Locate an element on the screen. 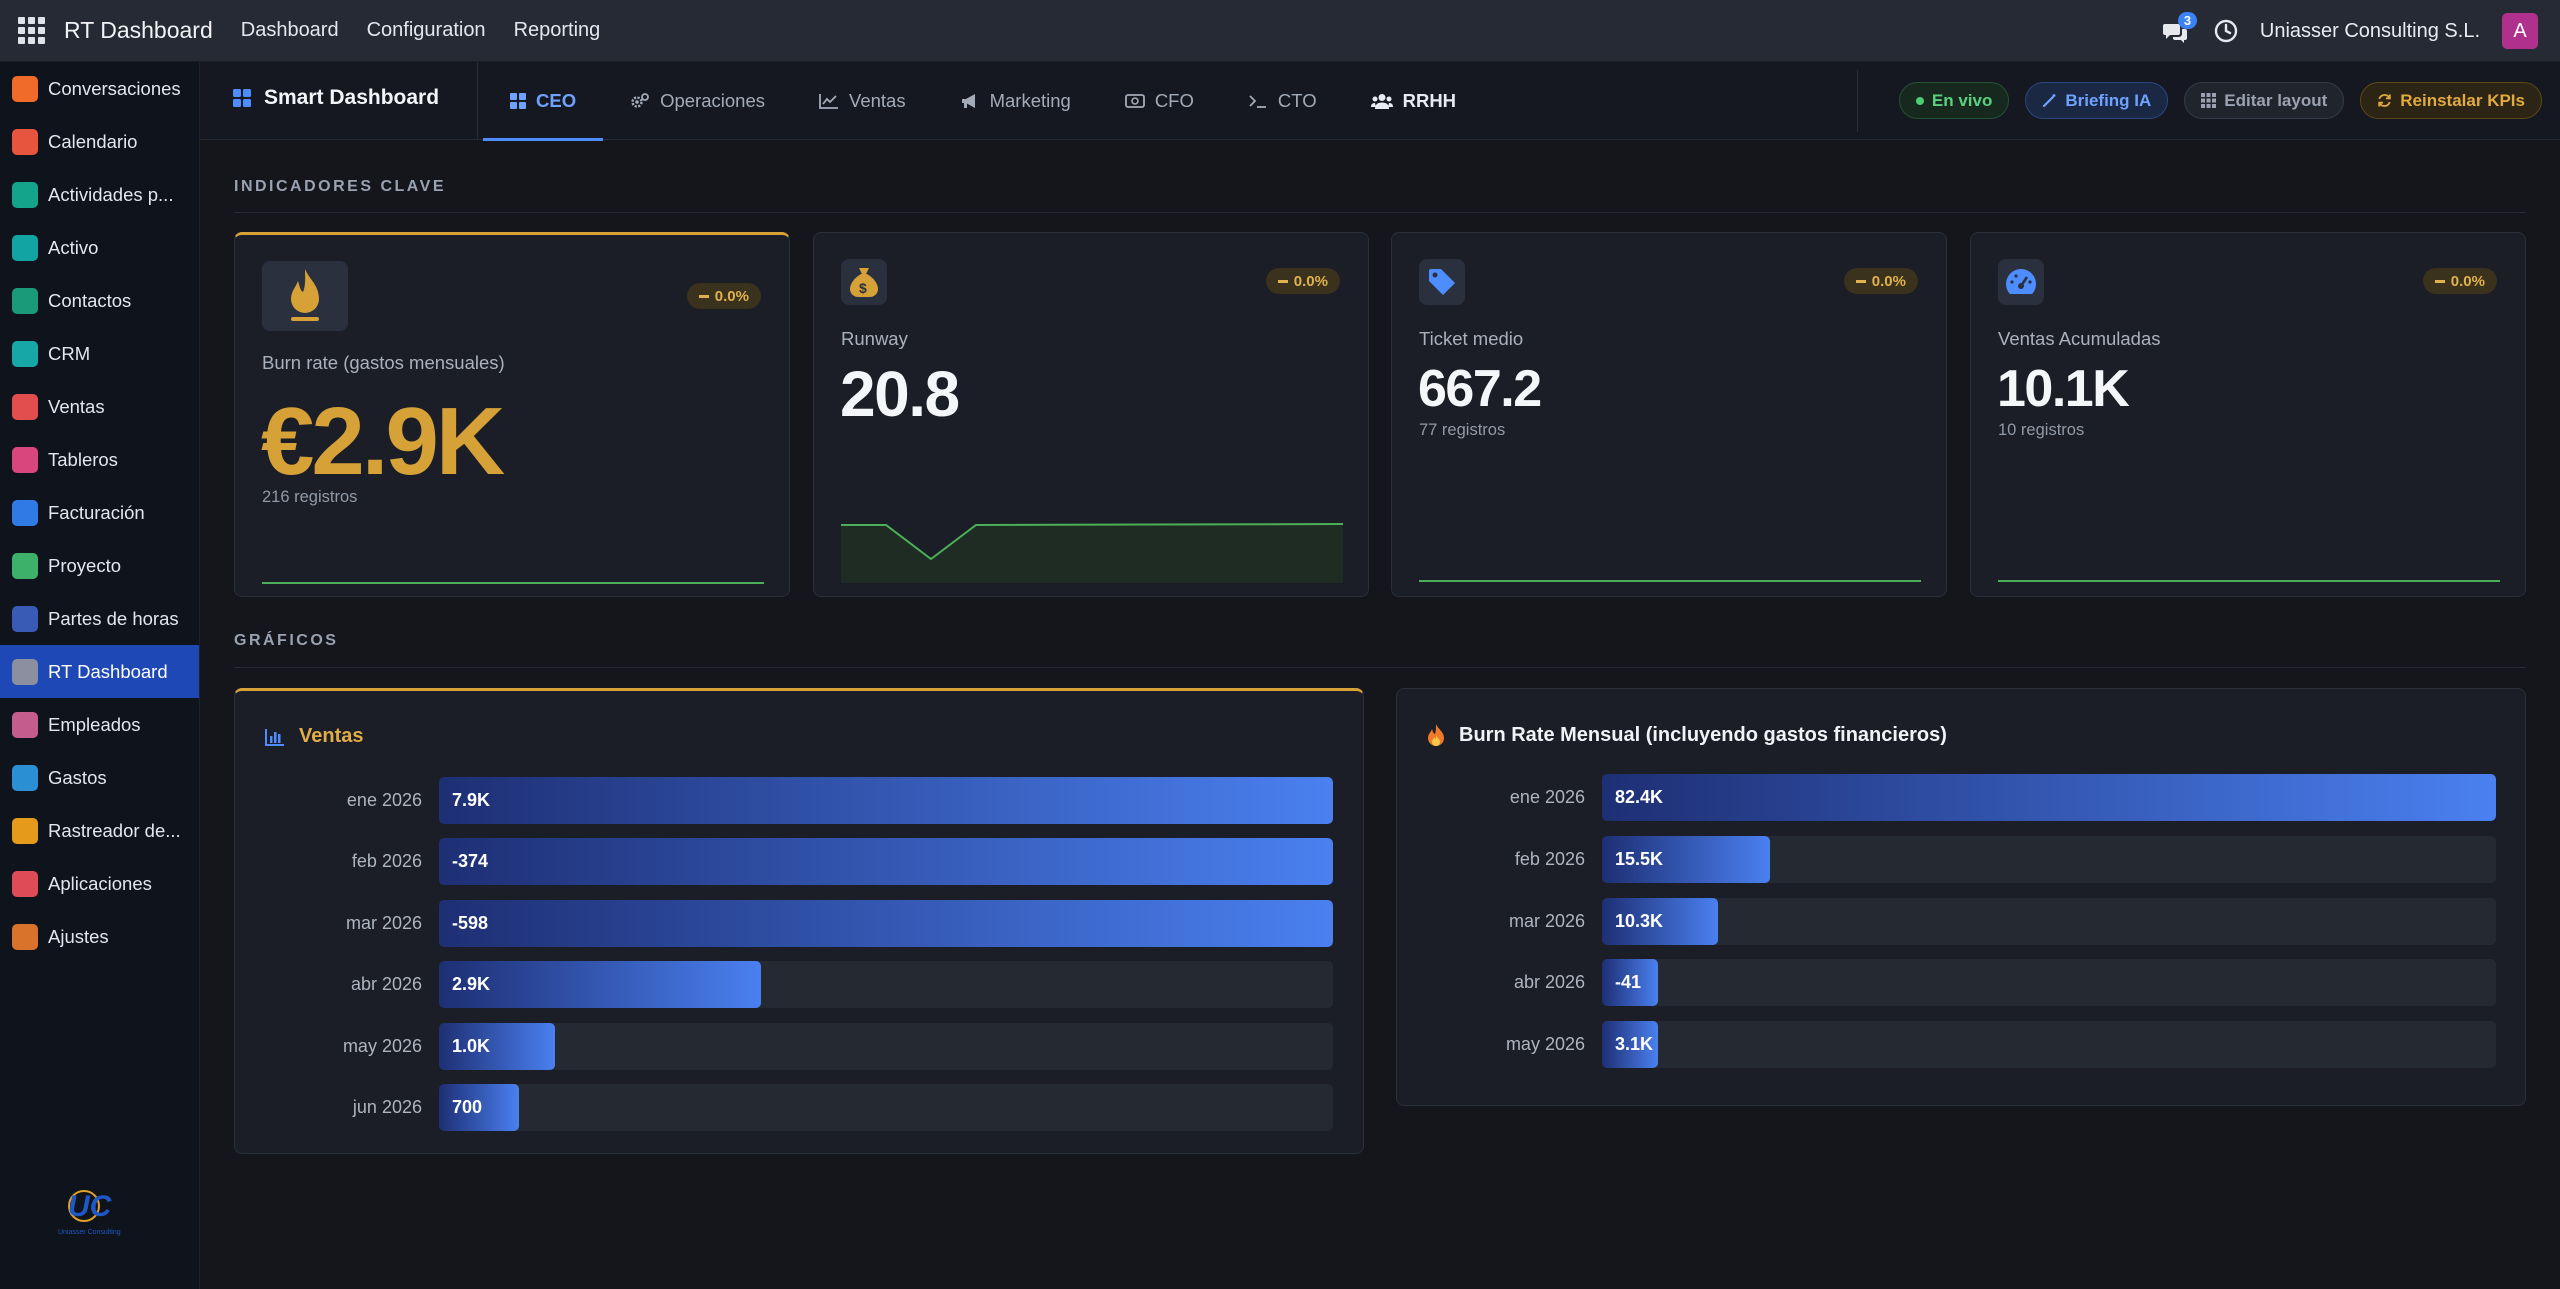  bar-label: mar 2026 is located at coordinates (1546, 920).